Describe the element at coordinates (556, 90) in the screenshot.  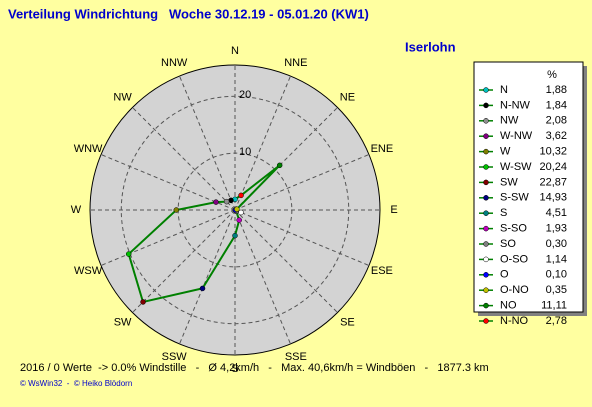
I see `legend-value: 1,88` at that location.